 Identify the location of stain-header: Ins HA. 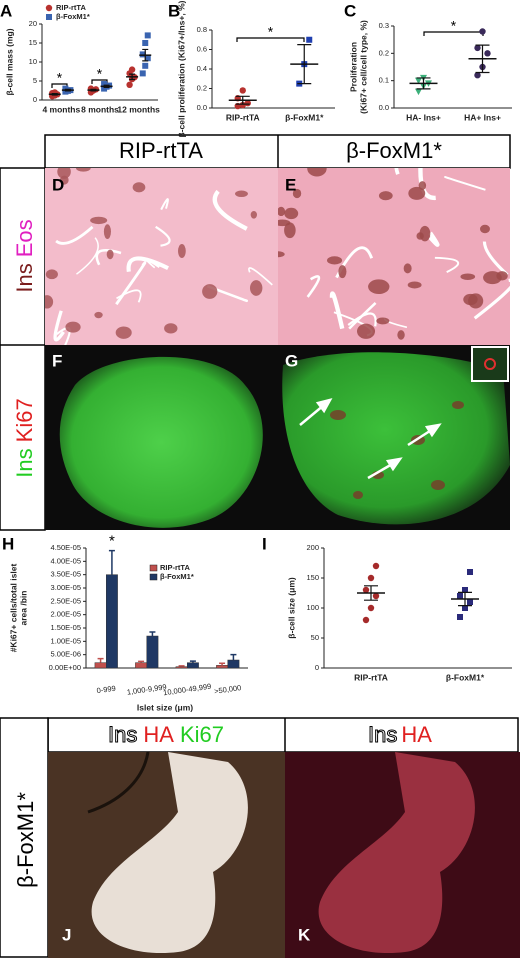
(400, 734).